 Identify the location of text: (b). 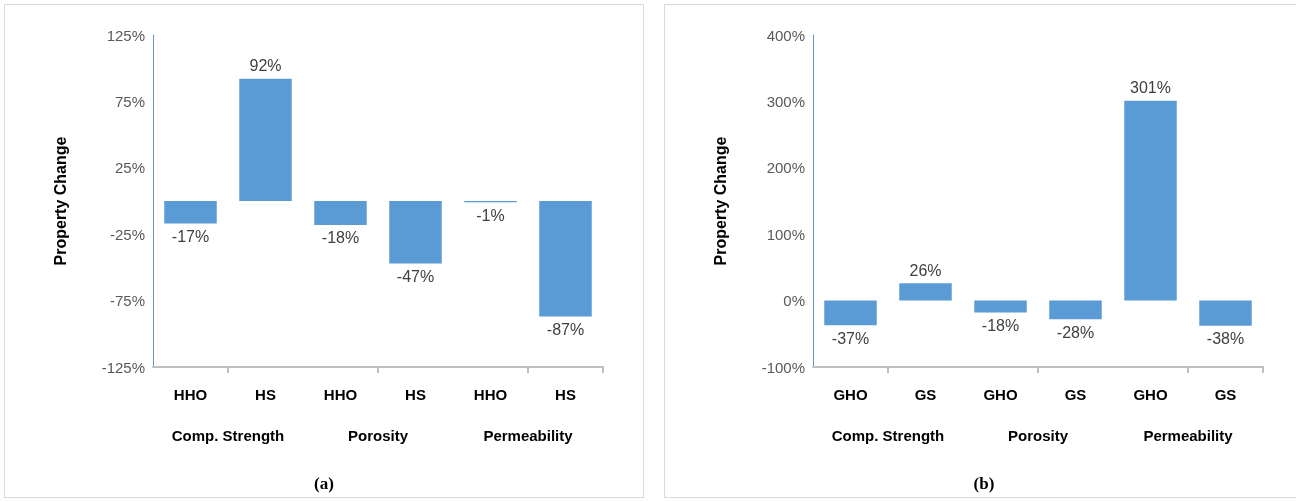
(984, 483).